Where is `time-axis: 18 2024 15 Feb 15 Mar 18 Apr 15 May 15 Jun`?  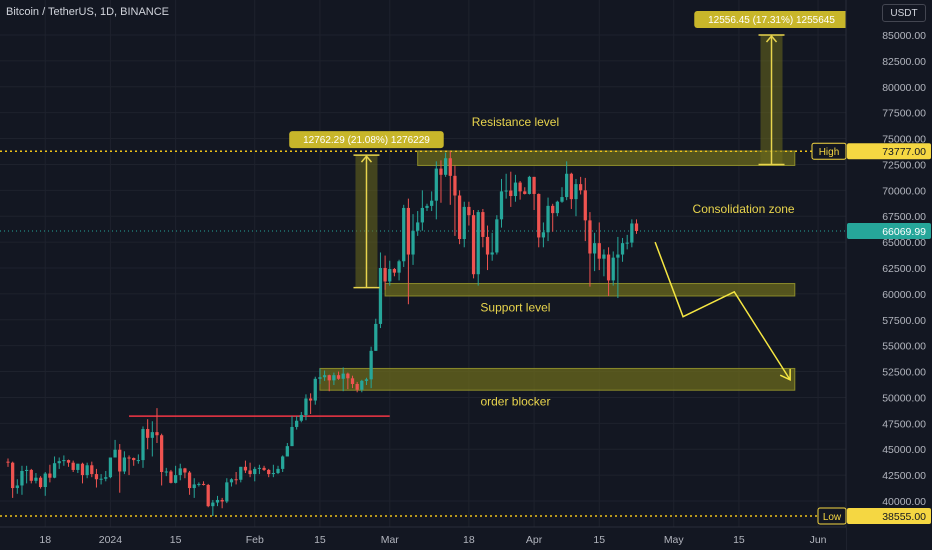
time-axis: 18 2024 15 Feb 15 Mar 18 Apr 15 May 15 Jun is located at coordinates (423, 538).